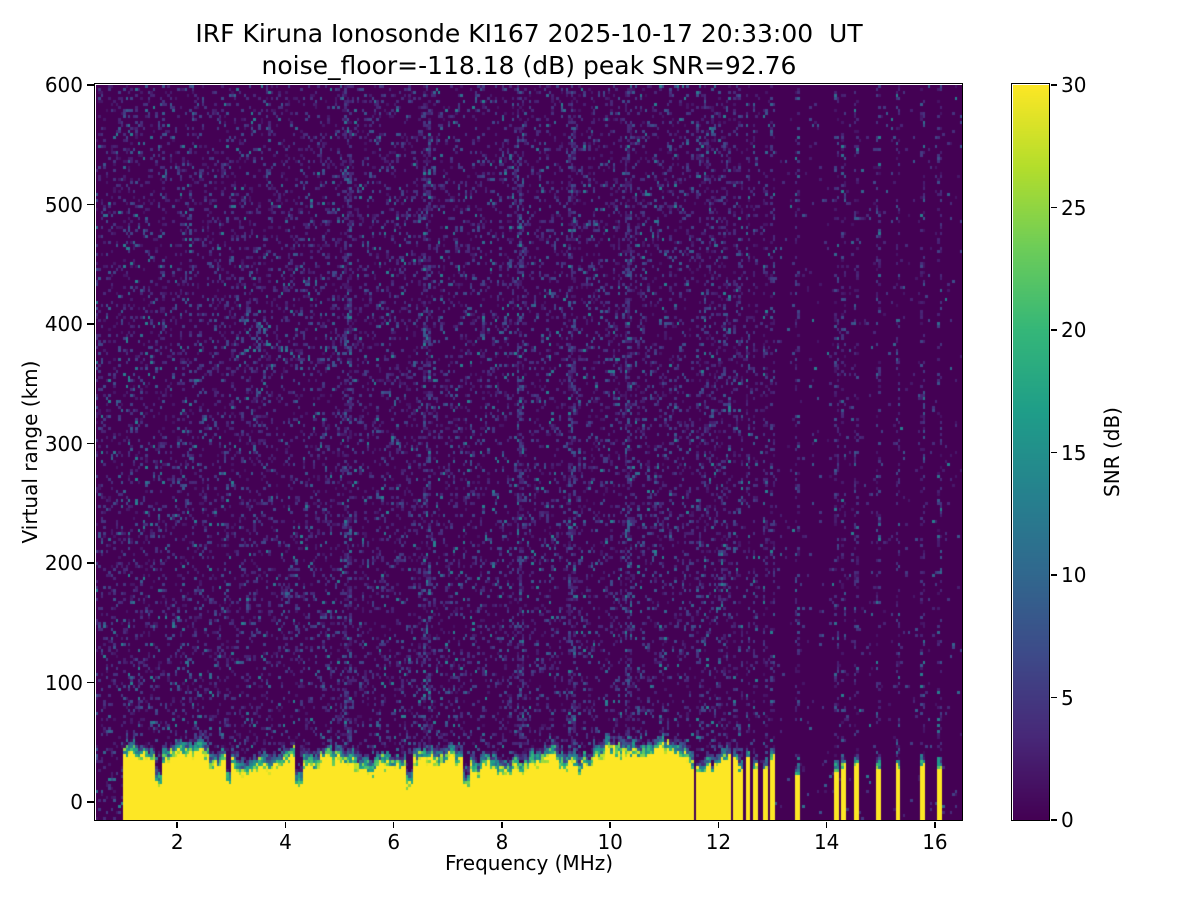  I want to click on y-axis-label: Virtual range (km), so click(30, 452).